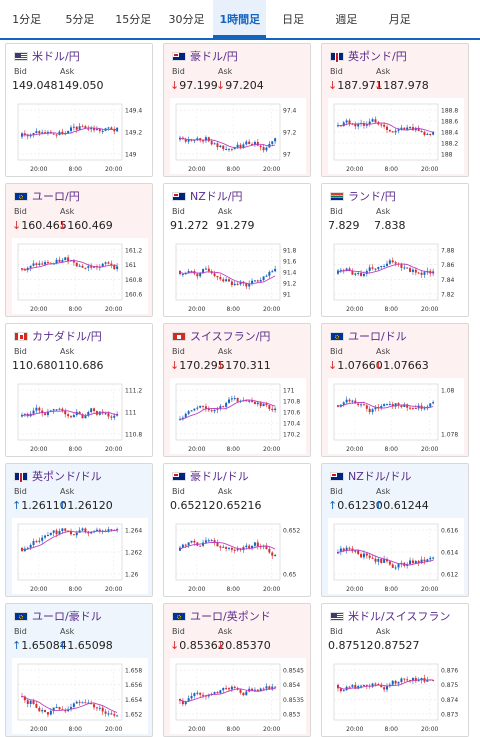 This screenshot has width=480, height=737. Describe the element at coordinates (293, 671) in the screenshot. I see `y-tick-label: 0.8545` at that location.